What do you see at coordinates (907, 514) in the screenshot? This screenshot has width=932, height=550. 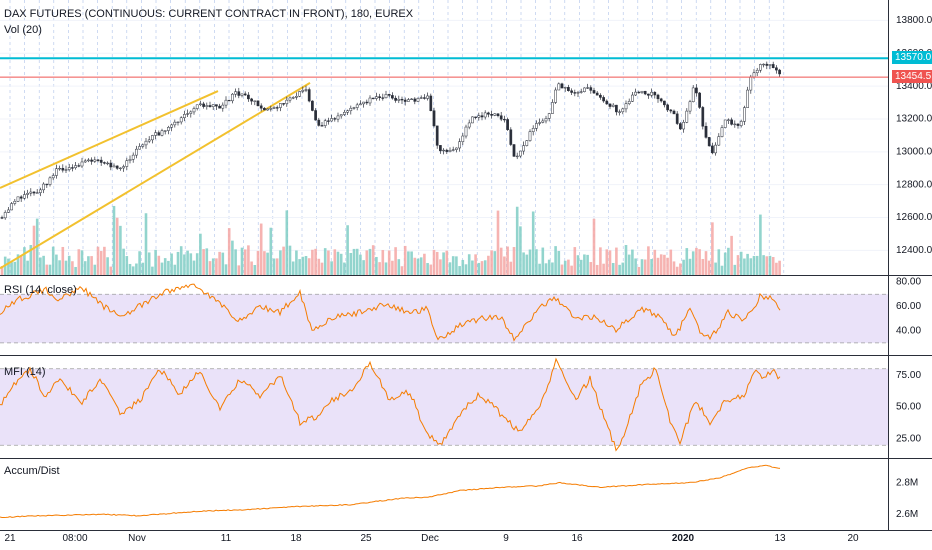 I see `ad-tick-label: 2.6M` at bounding box center [907, 514].